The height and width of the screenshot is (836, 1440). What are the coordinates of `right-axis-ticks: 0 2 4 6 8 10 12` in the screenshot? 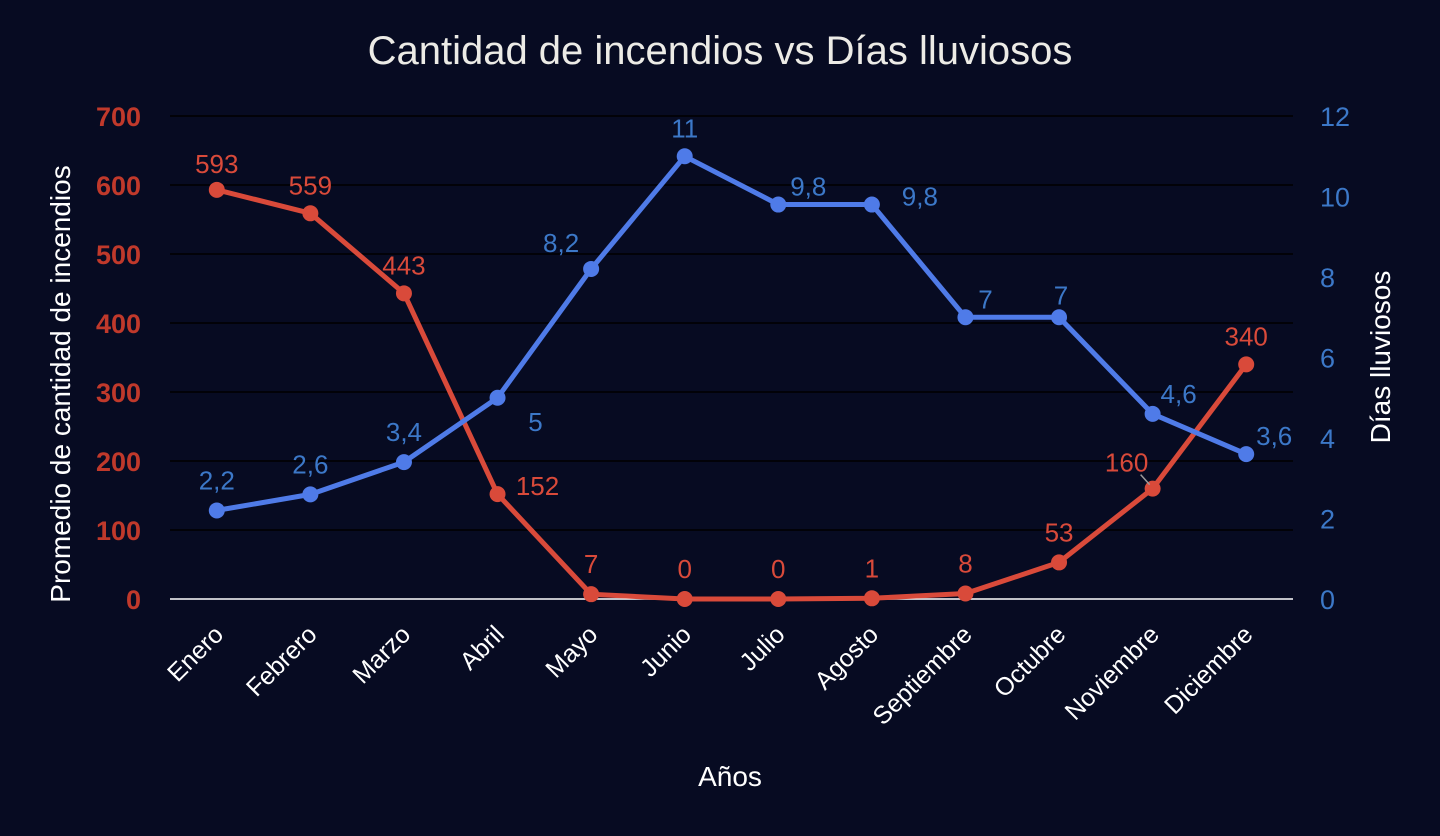 It's located at (1335, 358).